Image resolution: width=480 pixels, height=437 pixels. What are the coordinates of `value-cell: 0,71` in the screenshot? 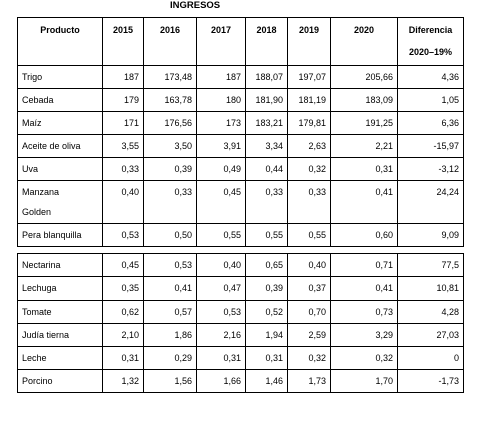 It's located at (364, 265).